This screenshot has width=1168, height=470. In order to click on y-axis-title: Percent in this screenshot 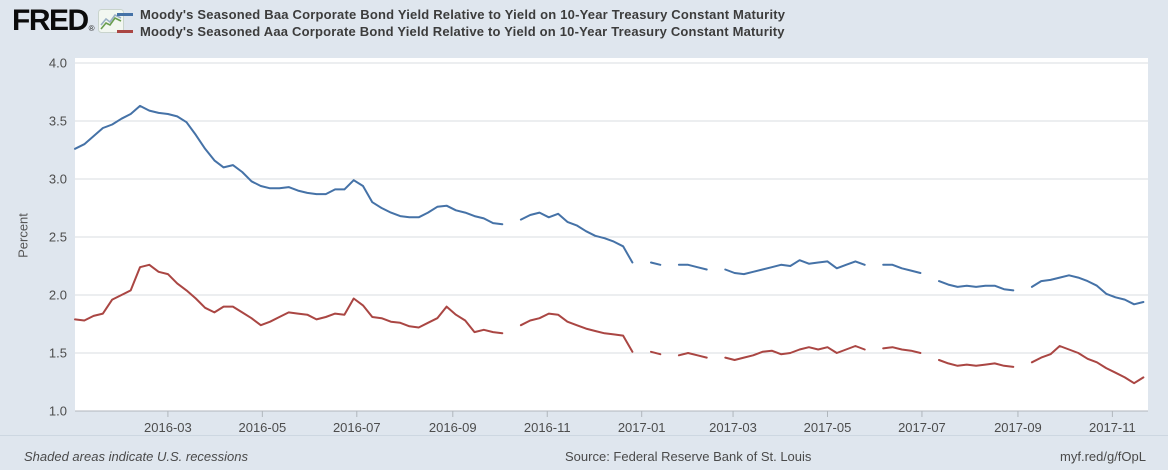, I will do `click(23, 235)`.